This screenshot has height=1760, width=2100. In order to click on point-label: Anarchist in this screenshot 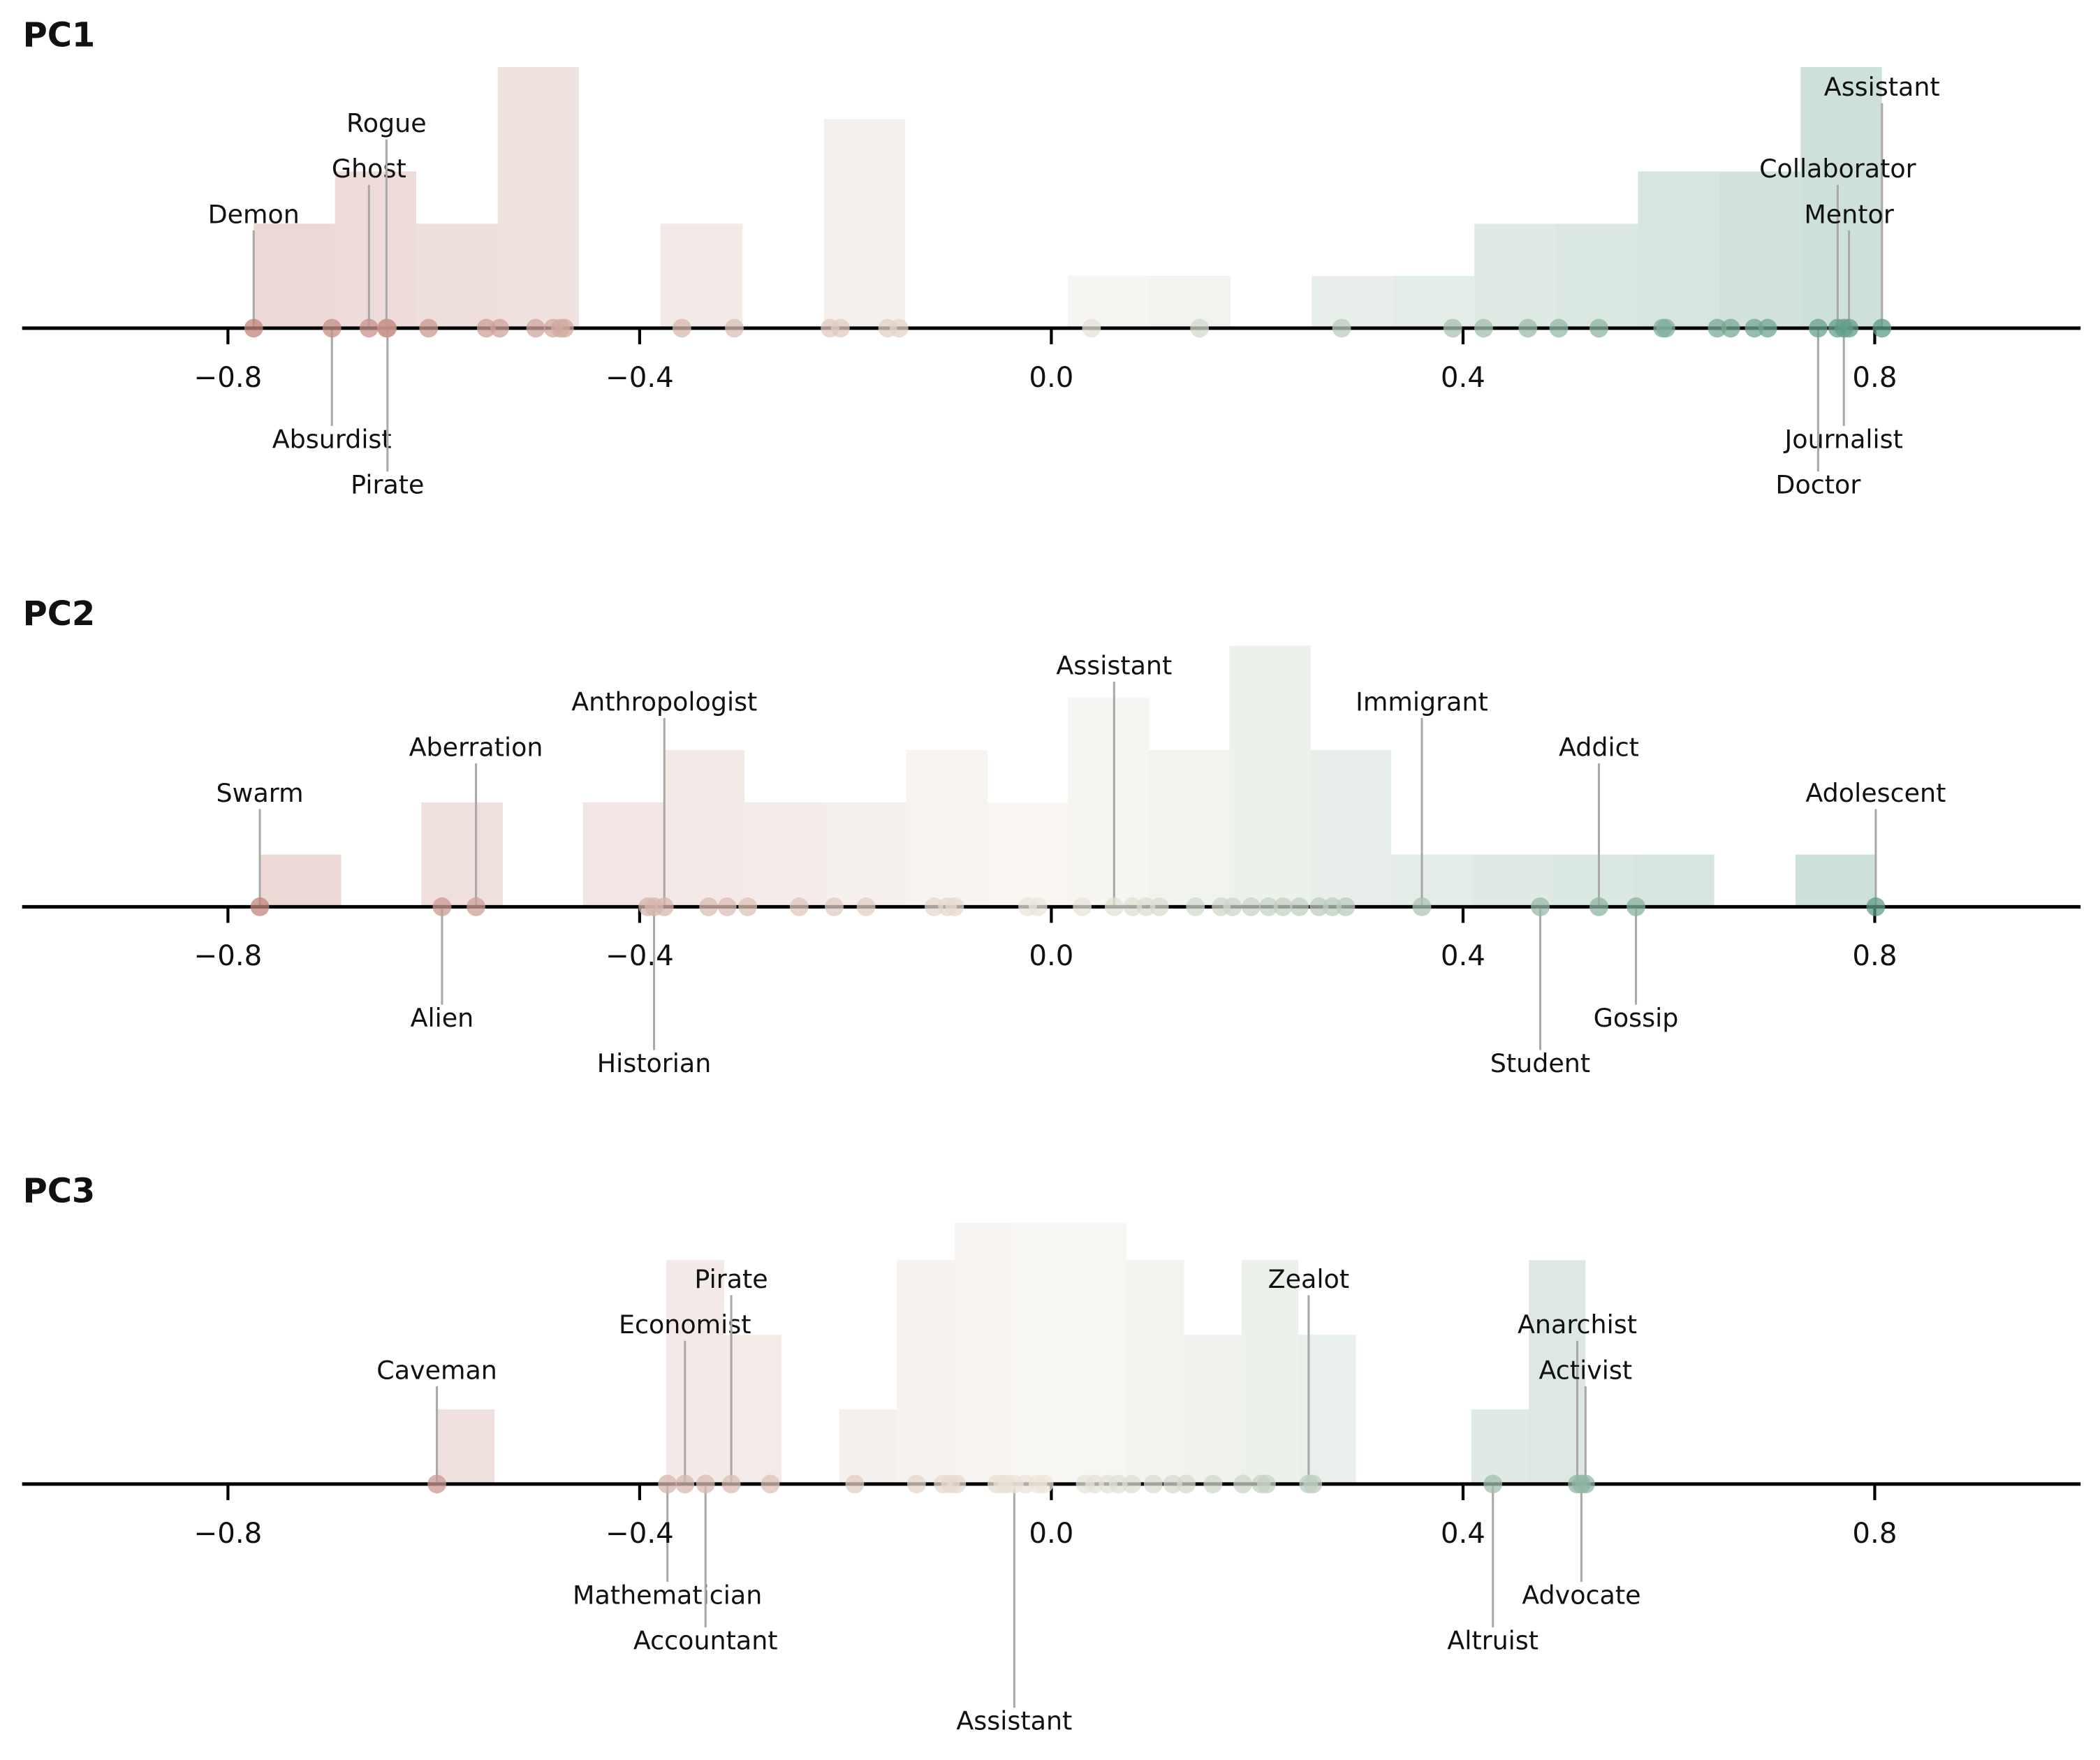, I will do `click(1578, 1325)`.